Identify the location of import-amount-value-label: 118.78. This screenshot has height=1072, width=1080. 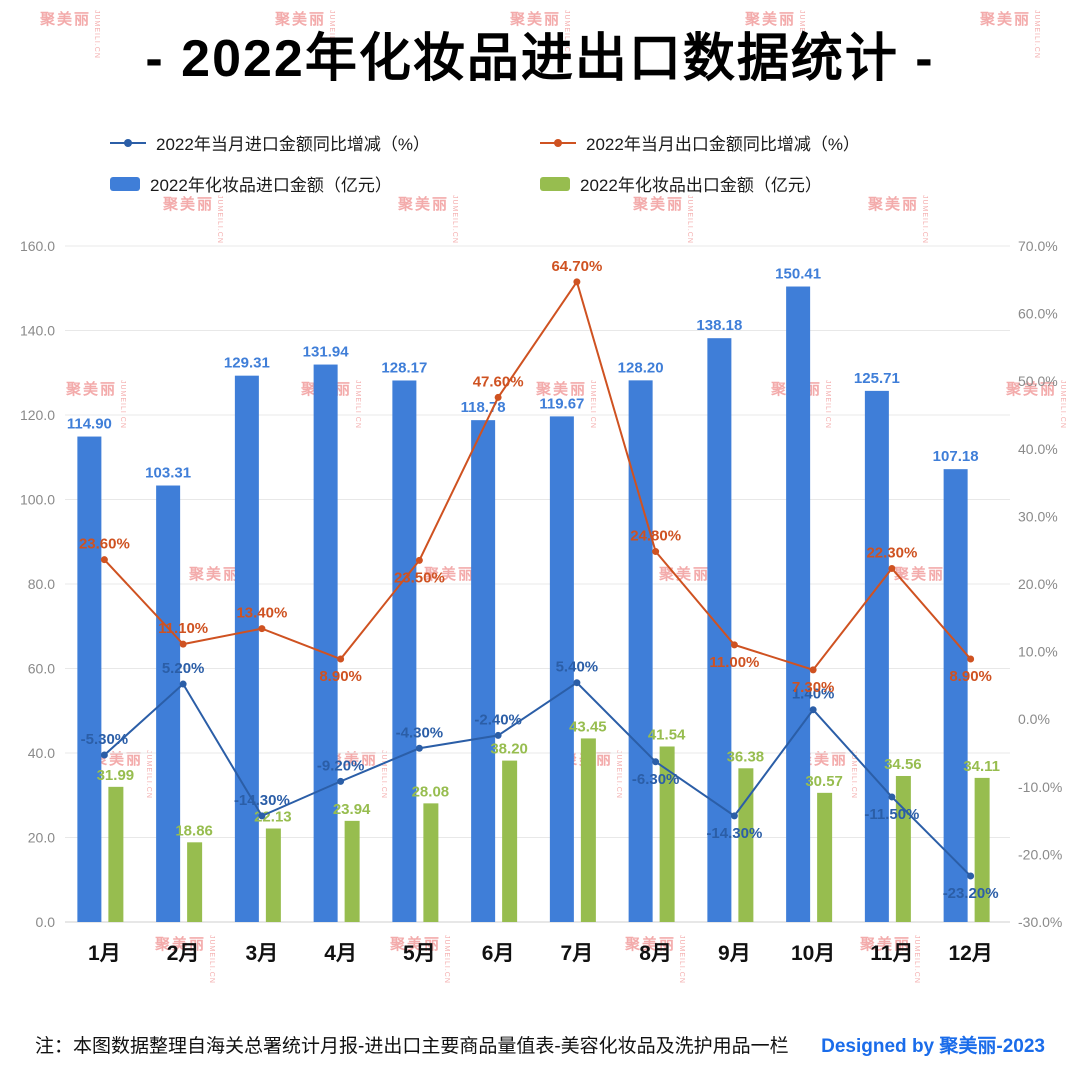
(483, 407).